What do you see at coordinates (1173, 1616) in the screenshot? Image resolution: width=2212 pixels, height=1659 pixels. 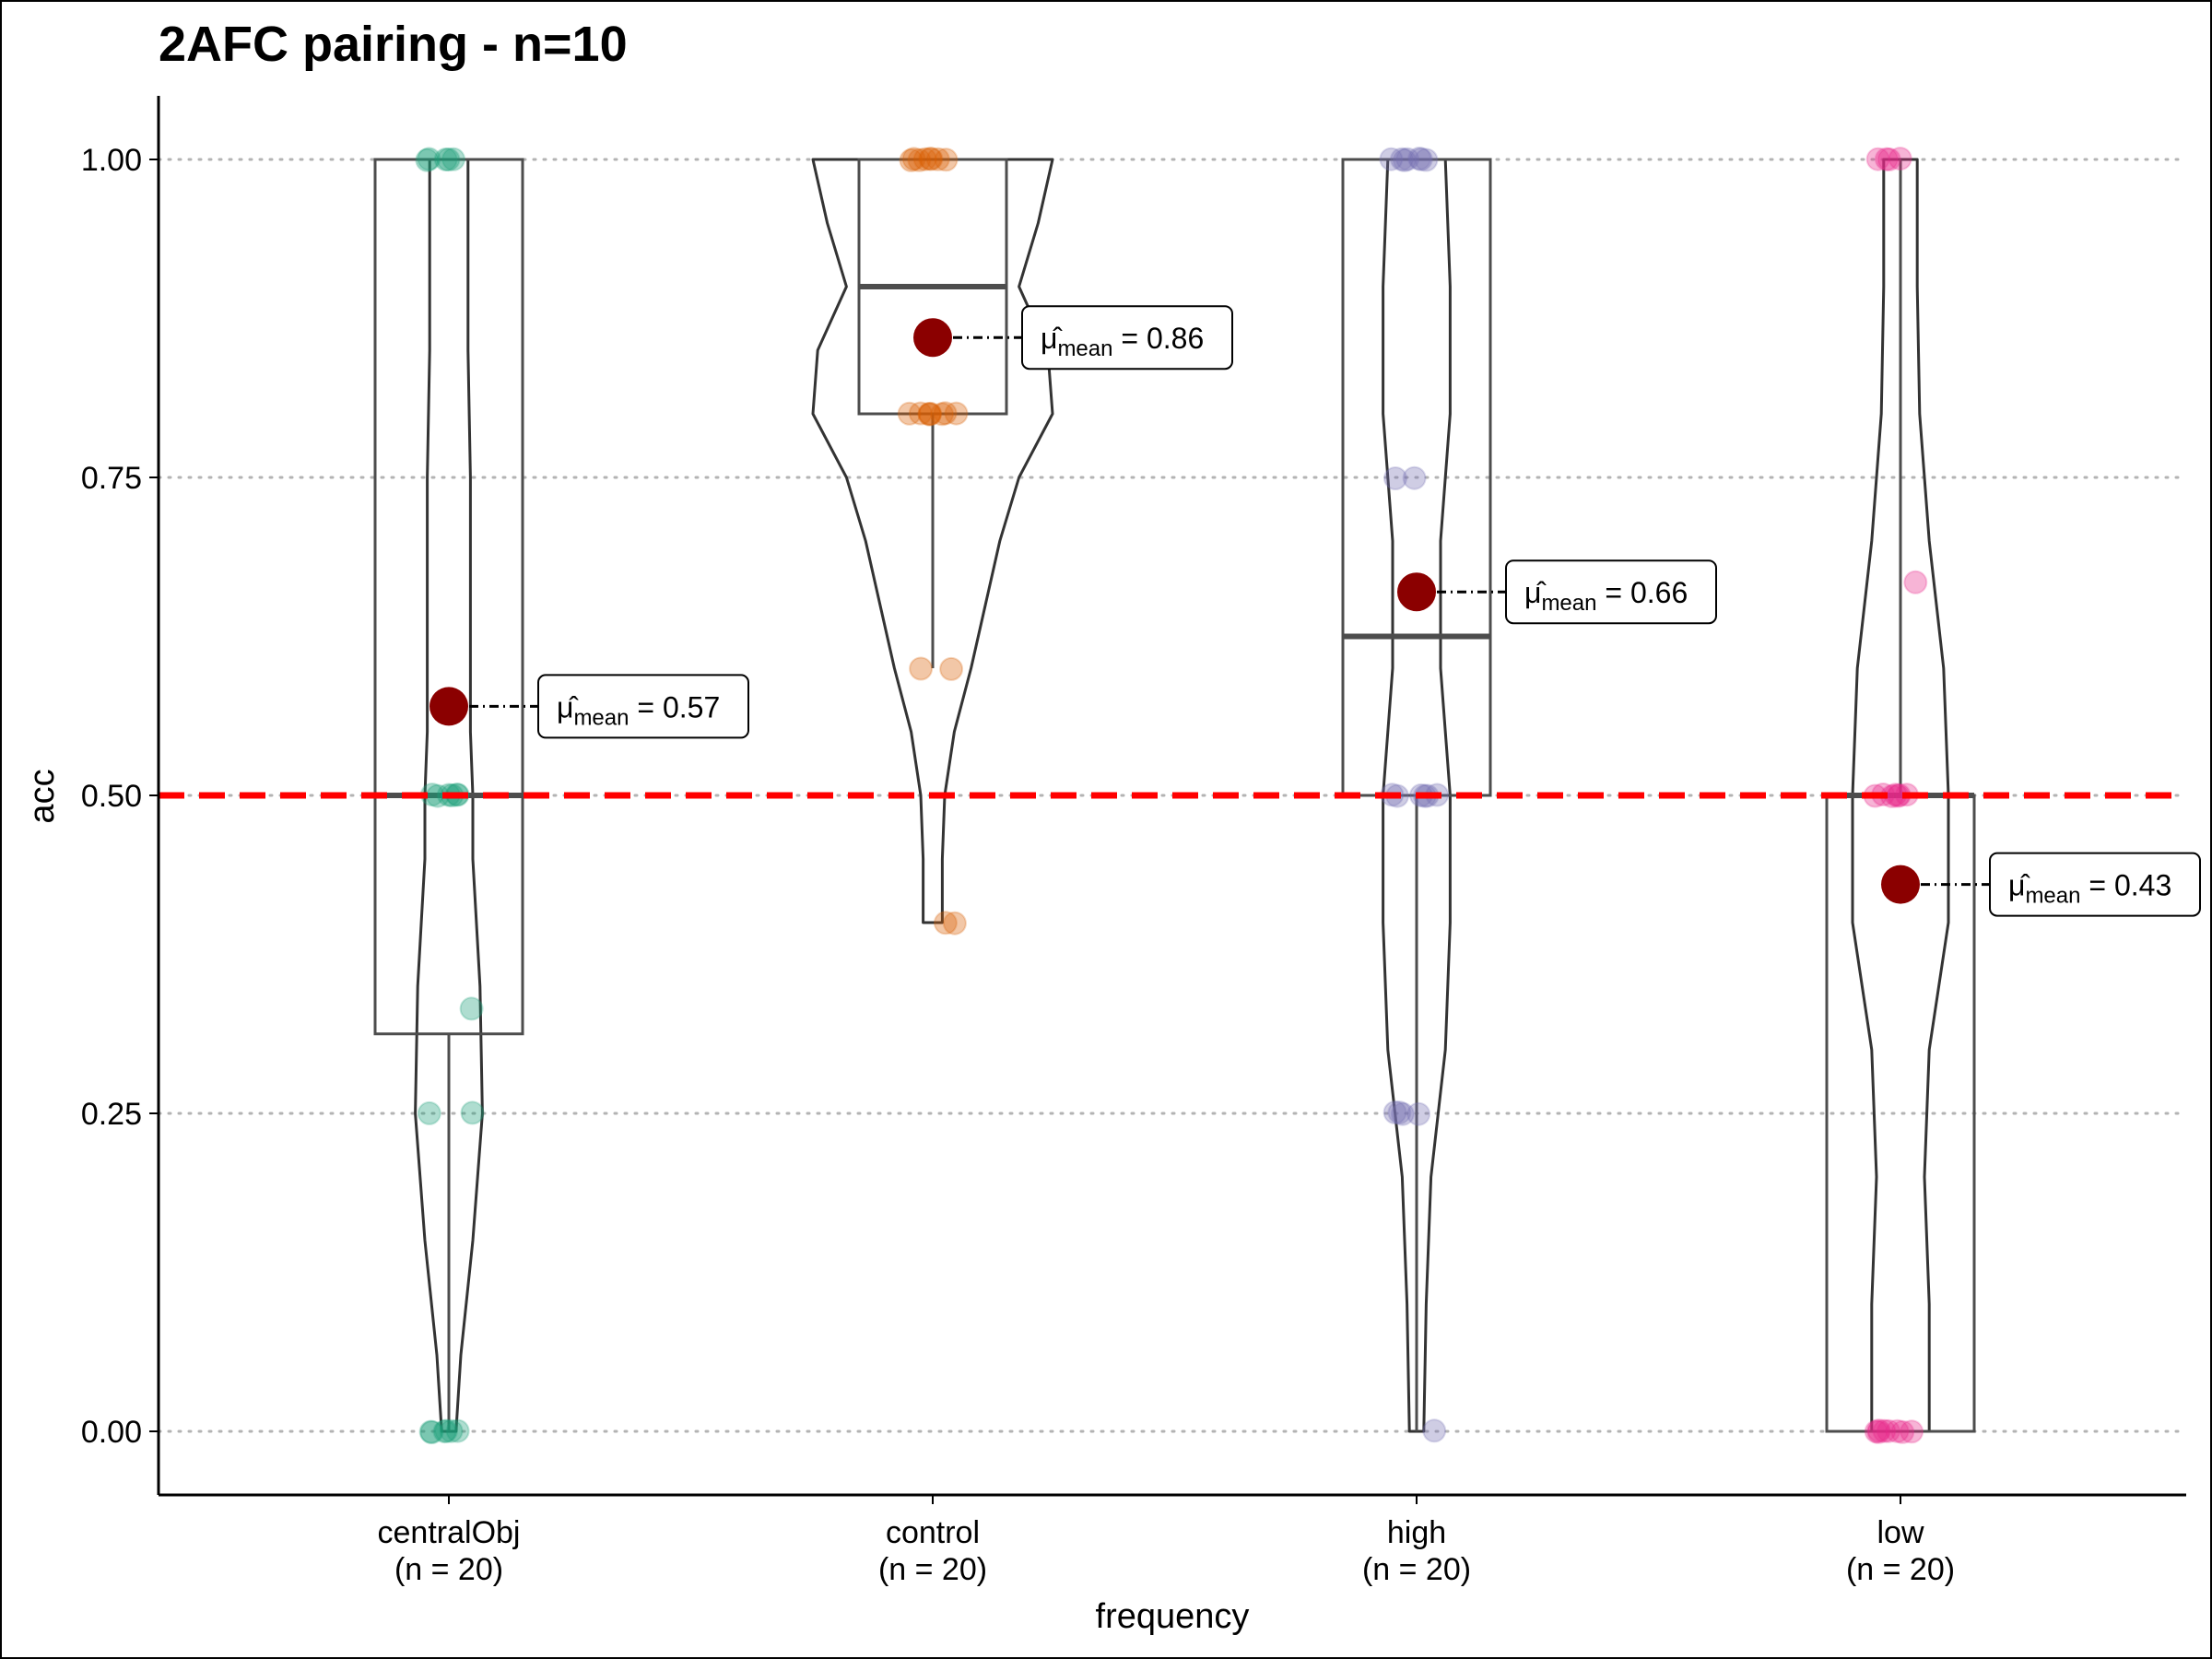 I see `x-axis-label: frequency` at bounding box center [1173, 1616].